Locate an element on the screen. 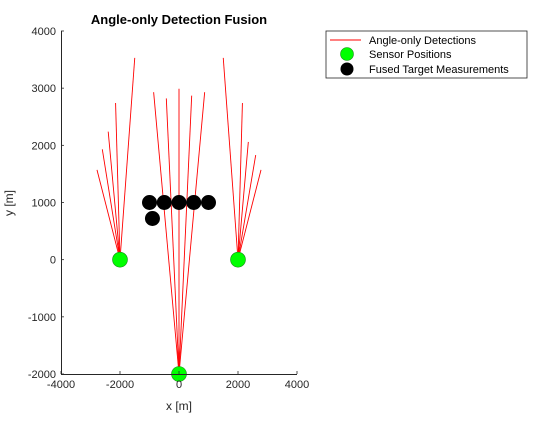  y-tick-label: 2000 is located at coordinates (44, 146).